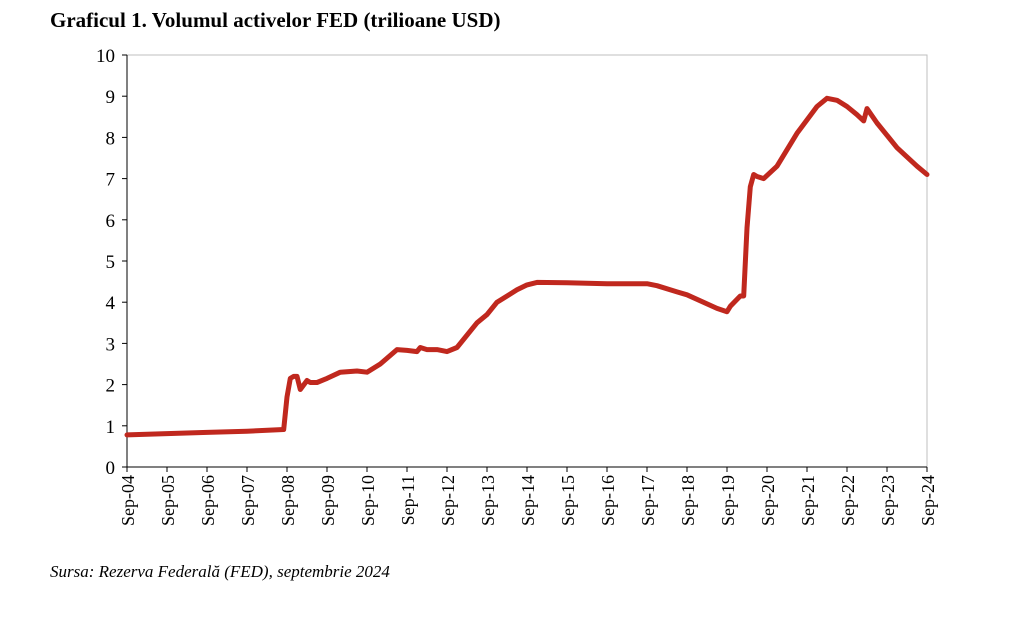 The width and height of the screenshot is (1024, 641). Describe the element at coordinates (488, 500) in the screenshot. I see `x-tick-label: Sep-13` at that location.